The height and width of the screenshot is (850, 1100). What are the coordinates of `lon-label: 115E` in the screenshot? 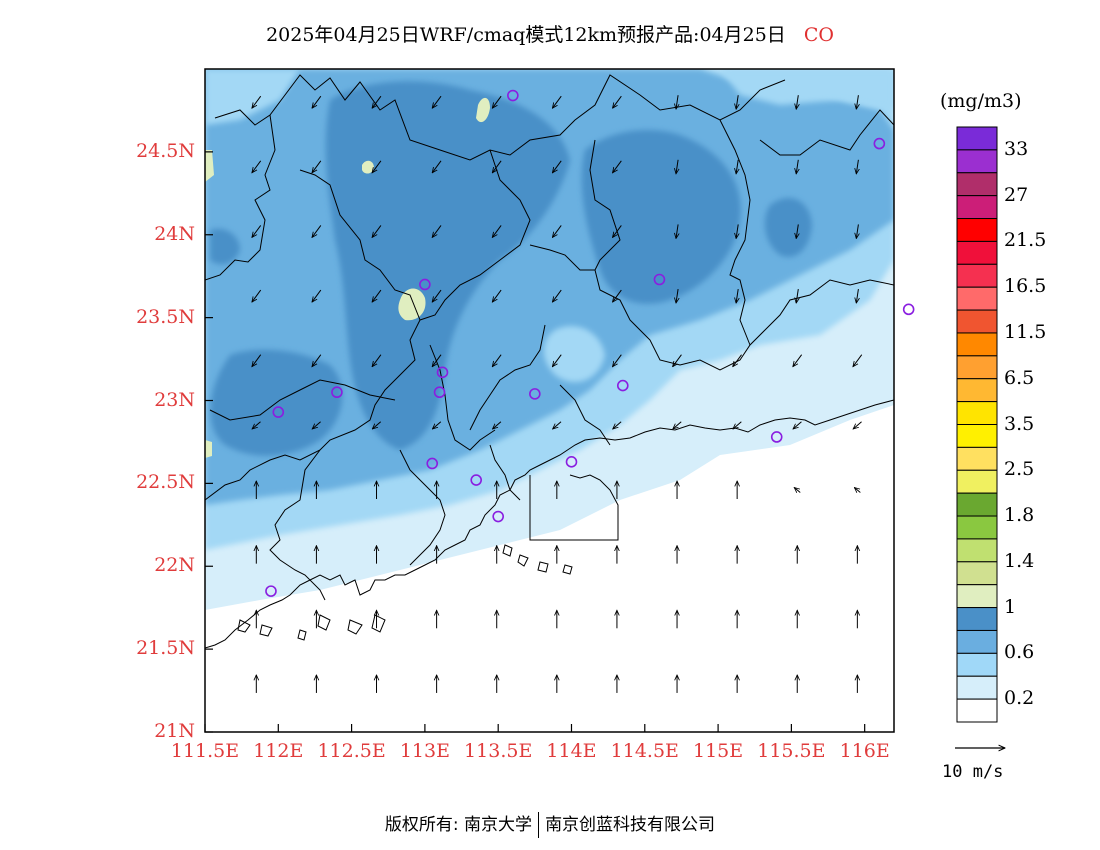 It's located at (718, 751).